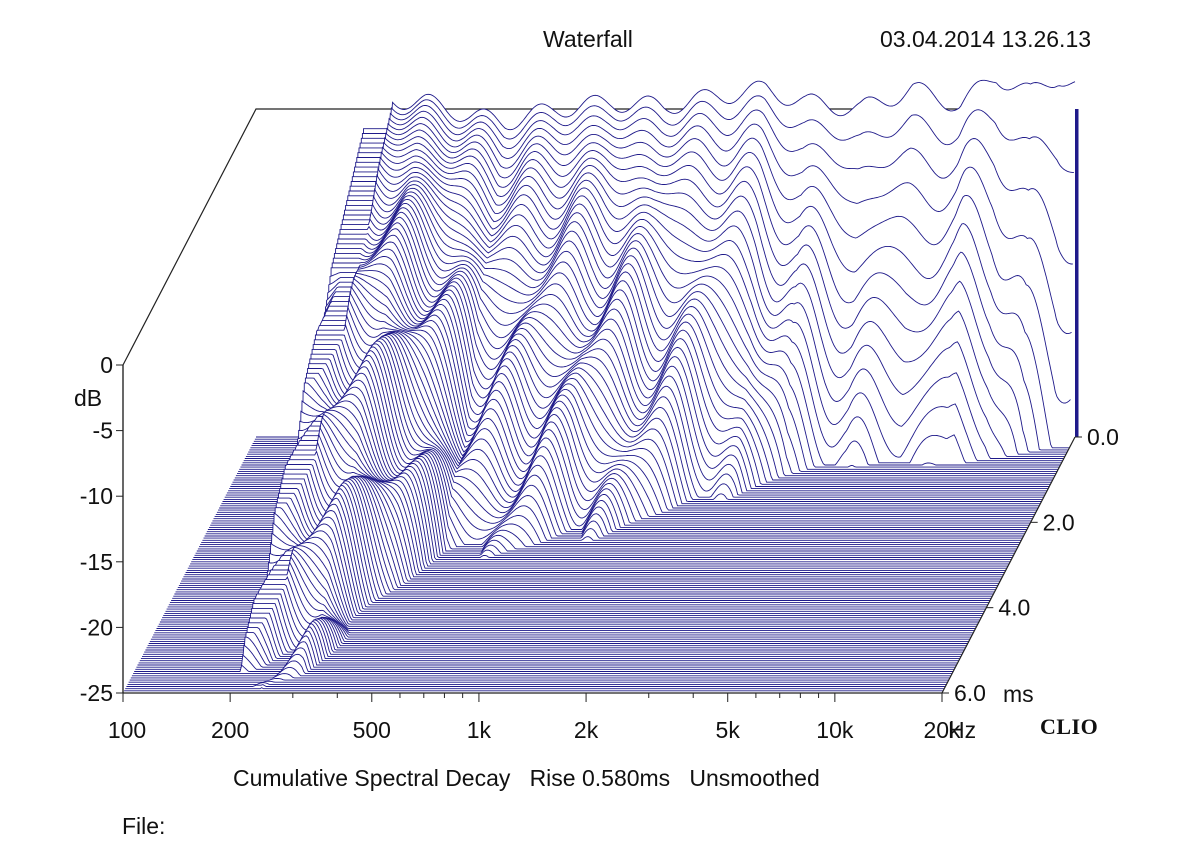 The width and height of the screenshot is (1200, 859). What do you see at coordinates (1014, 608) in the screenshot?
I see `z-tick-label: 4.0` at bounding box center [1014, 608].